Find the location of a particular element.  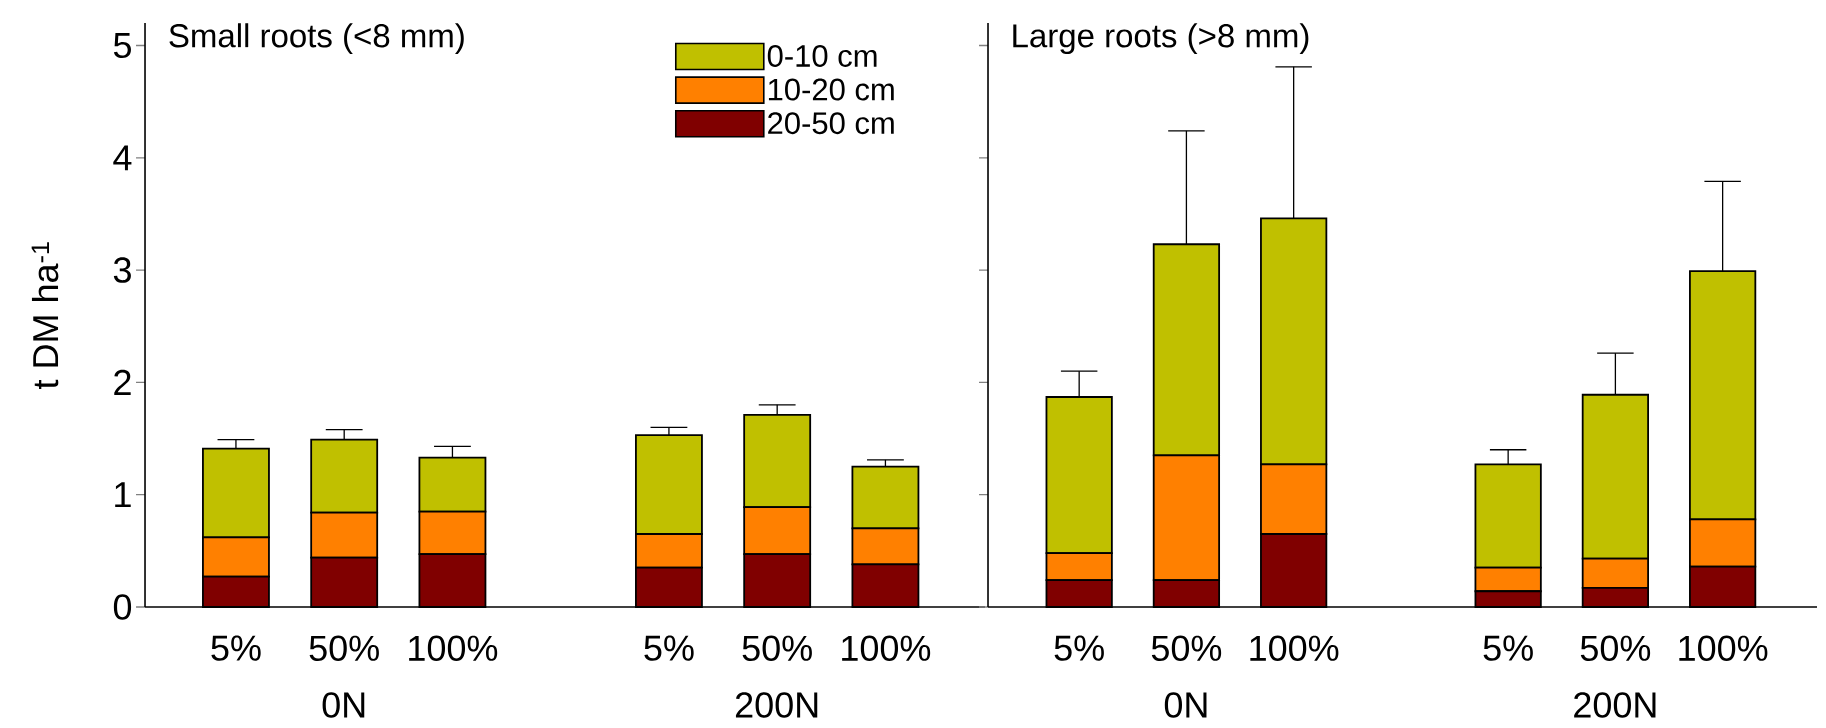

y-tick-label: 1 is located at coordinates (123, 495).